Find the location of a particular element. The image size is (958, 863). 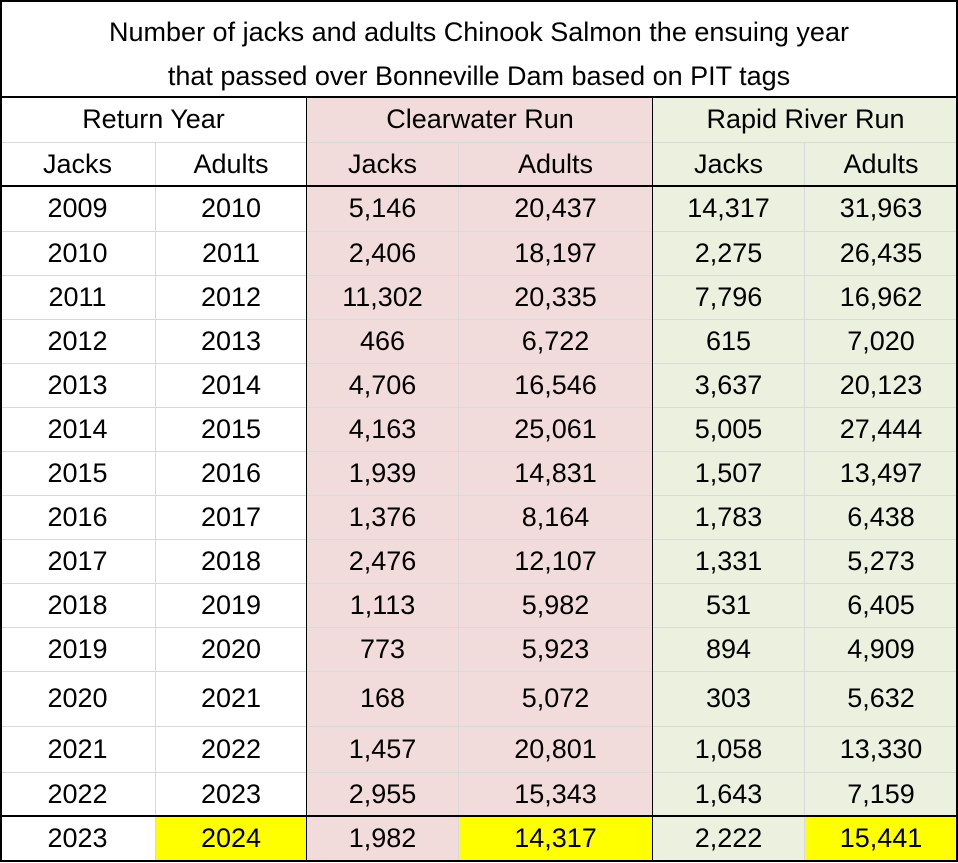

table-cell: 20,437 is located at coordinates (555, 208).